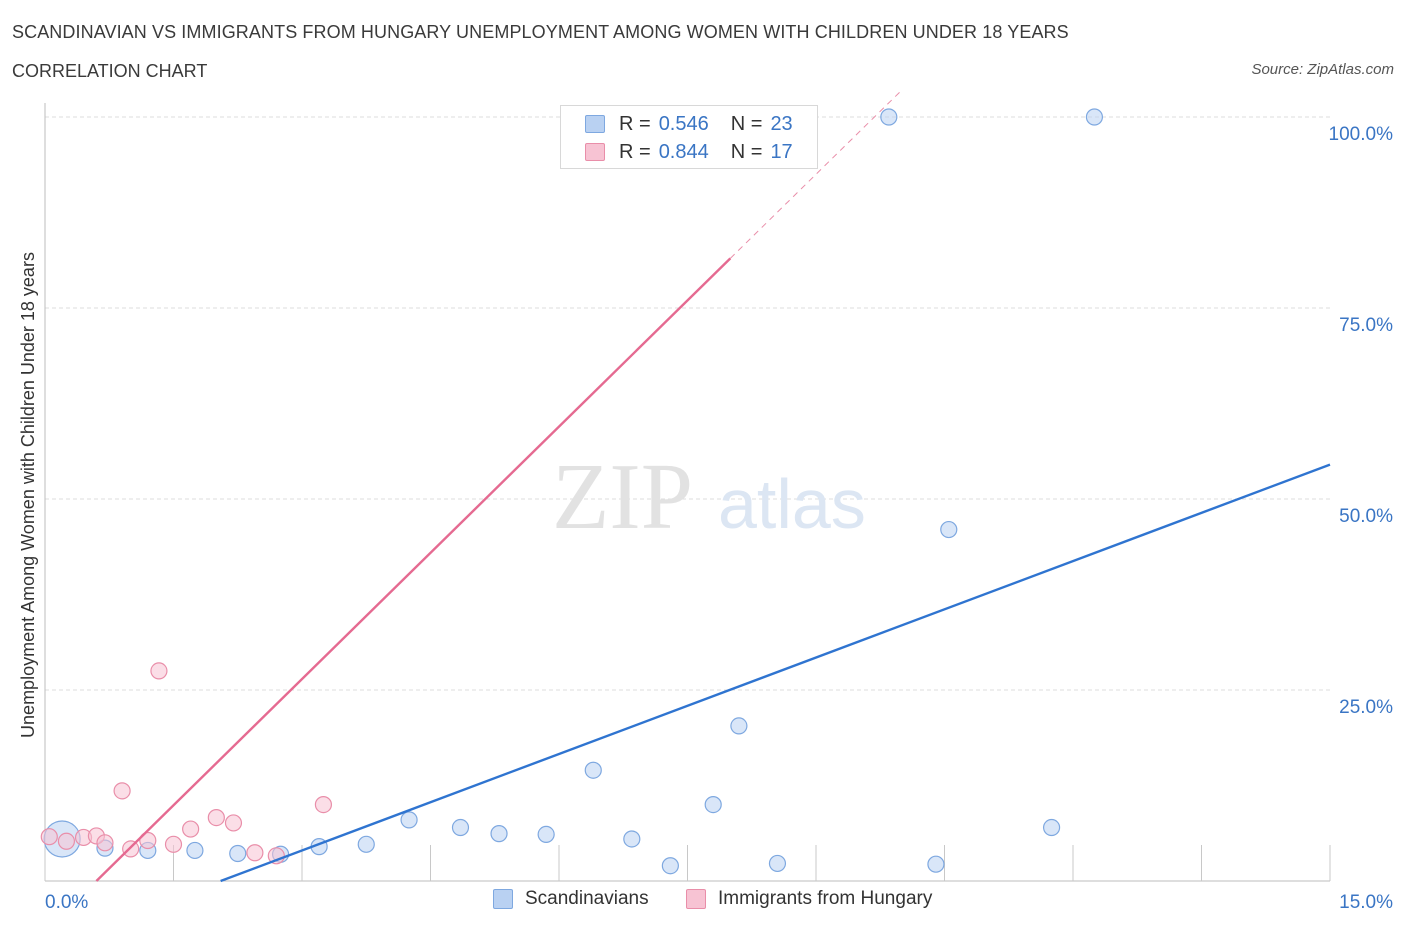 The width and height of the screenshot is (1406, 930). I want to click on legend-row-hungary: R = 0.844 N = 17, so click(689, 152).